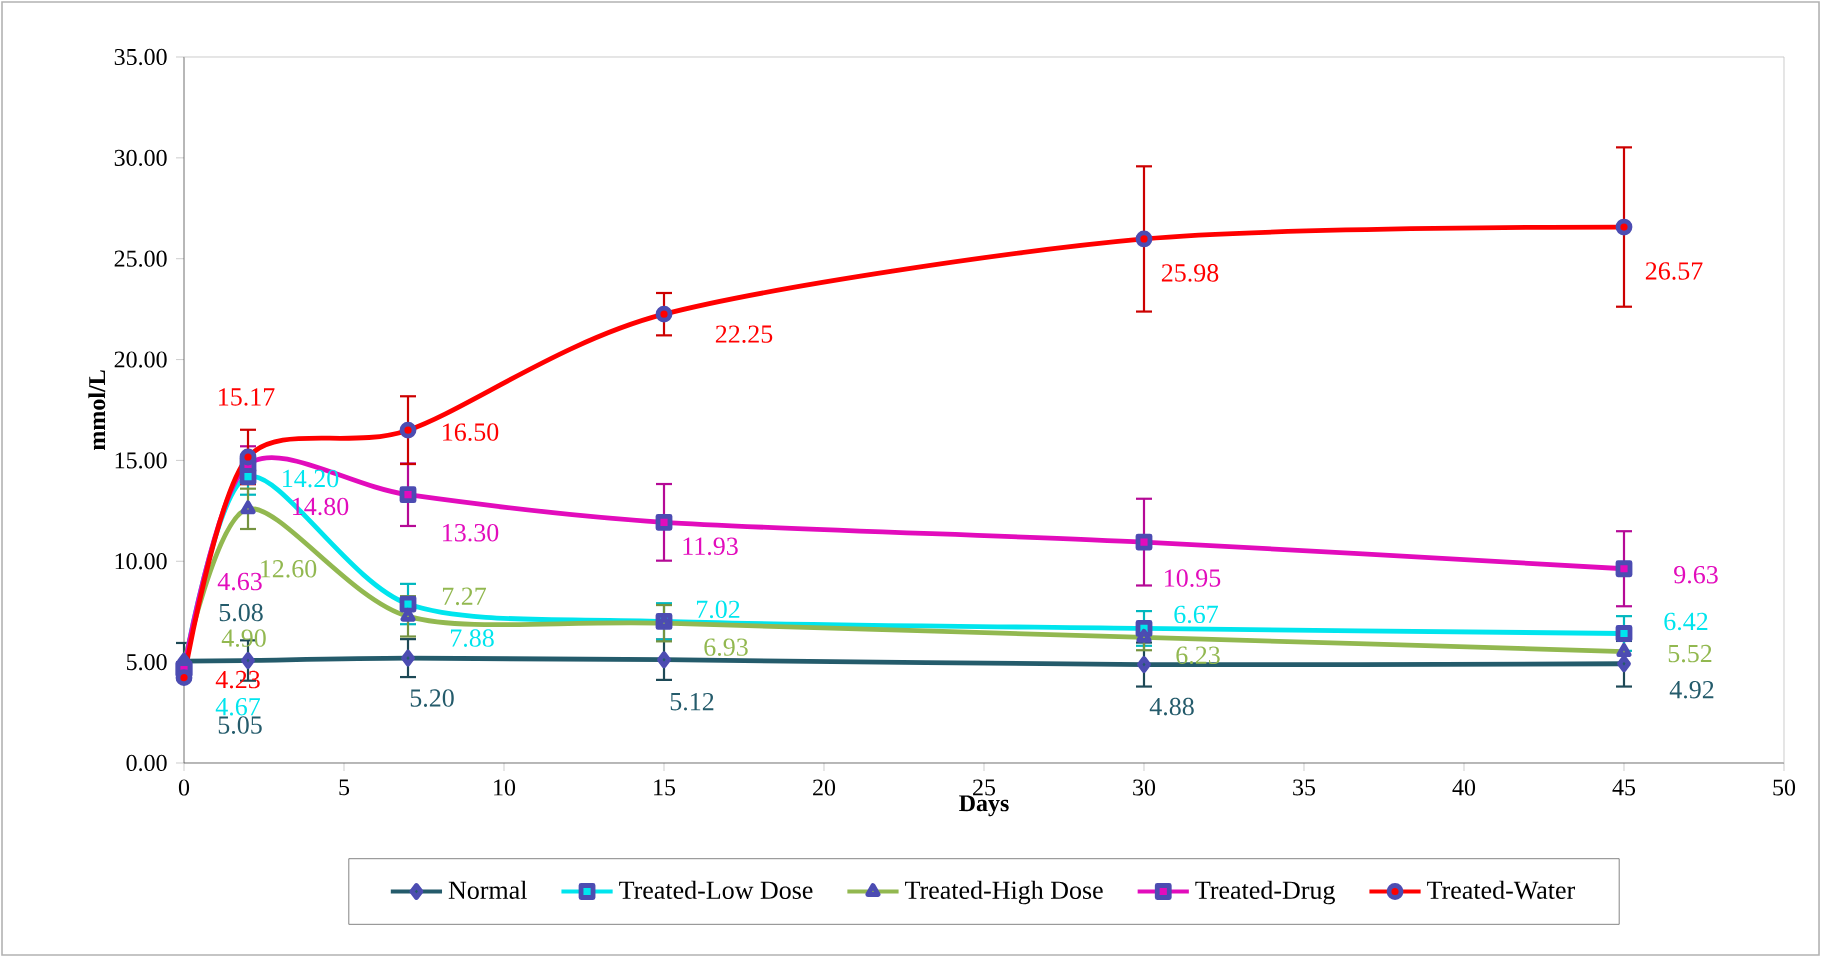 This screenshot has height=957, width=1821. Describe the element at coordinates (1674, 271) in the screenshot. I see `data-label: 26.57` at that location.